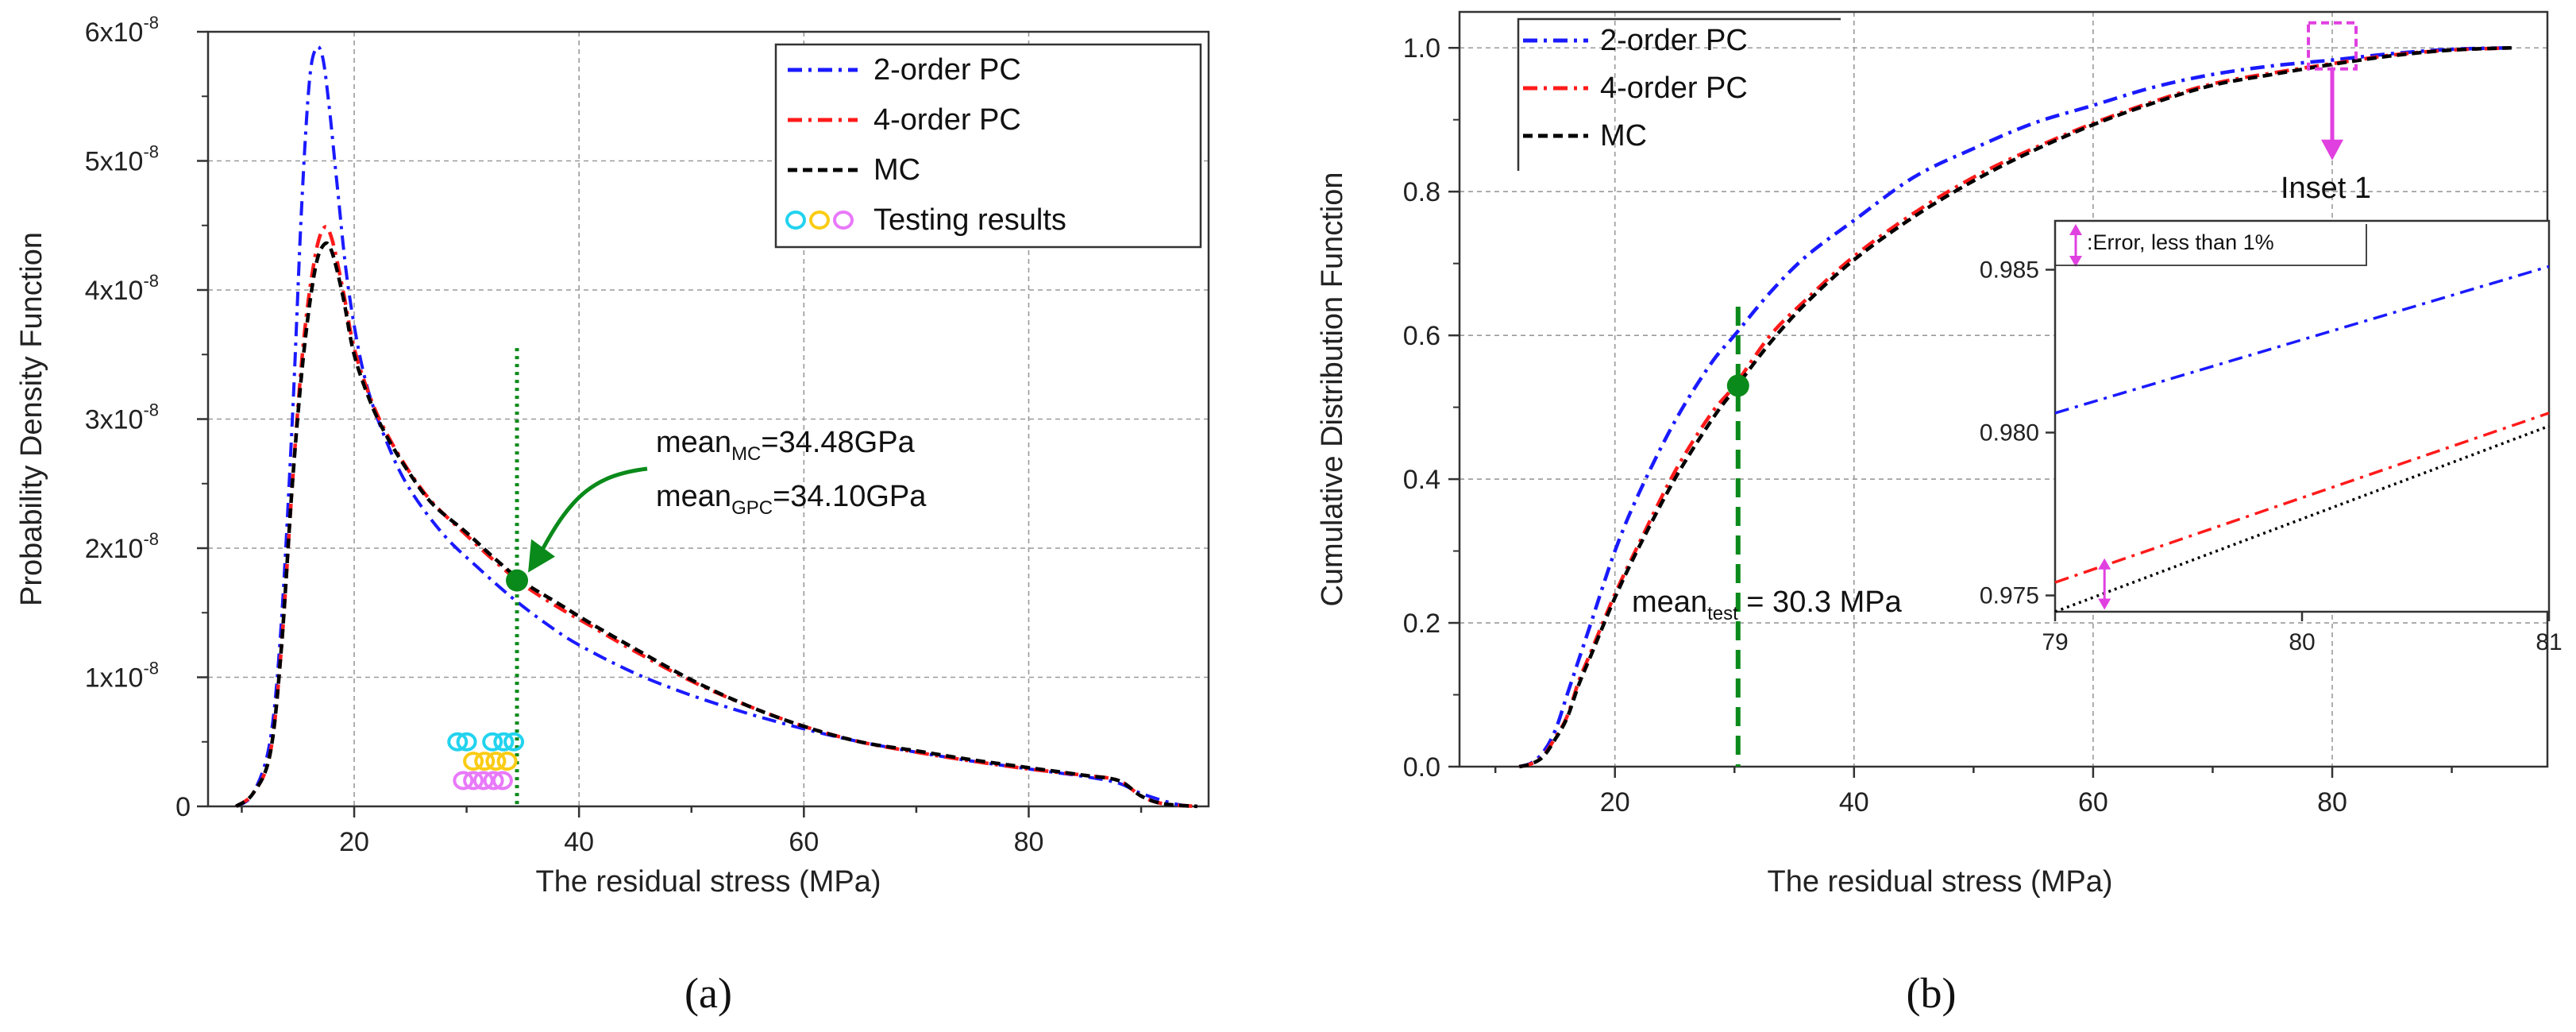 This screenshot has height=1032, width=2576. What do you see at coordinates (114, 678) in the screenshot?
I see `y-tick-mantissa: 1x10` at bounding box center [114, 678].